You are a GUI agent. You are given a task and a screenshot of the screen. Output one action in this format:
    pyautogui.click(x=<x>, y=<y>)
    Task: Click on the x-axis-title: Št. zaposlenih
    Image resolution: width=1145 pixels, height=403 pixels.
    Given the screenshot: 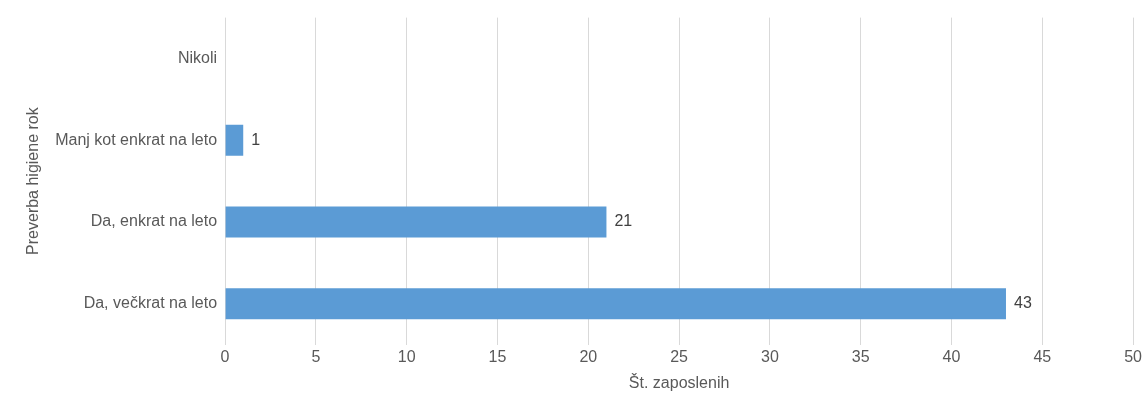 What is the action you would take?
    pyautogui.click(x=679, y=381)
    